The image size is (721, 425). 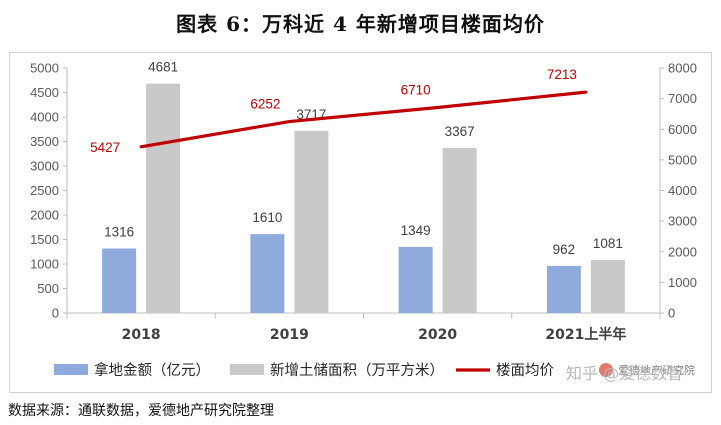 I want to click on y-left-tick-label: 500, so click(x=48, y=288).